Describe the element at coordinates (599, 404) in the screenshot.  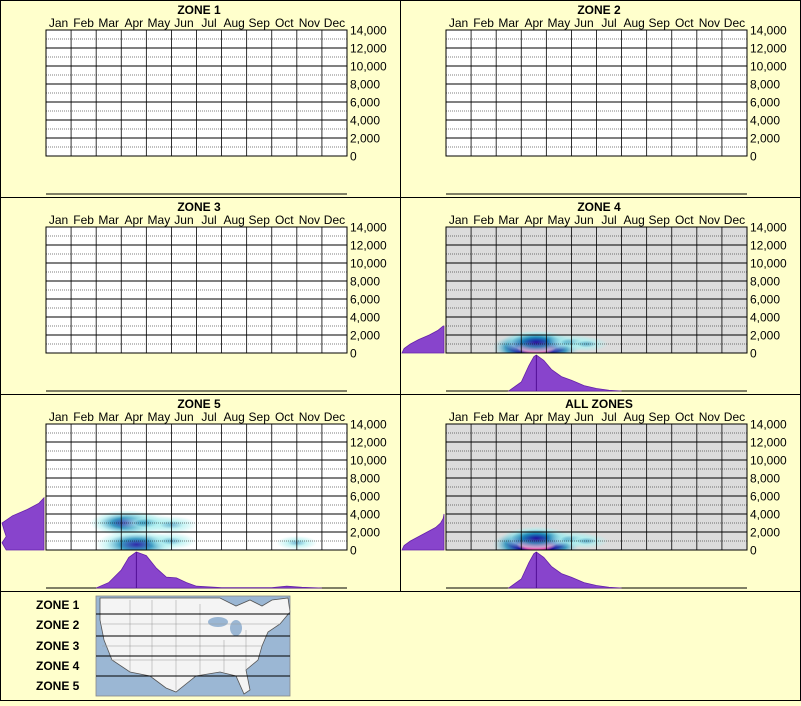
I see `zone-title: ALL ZONES` at that location.